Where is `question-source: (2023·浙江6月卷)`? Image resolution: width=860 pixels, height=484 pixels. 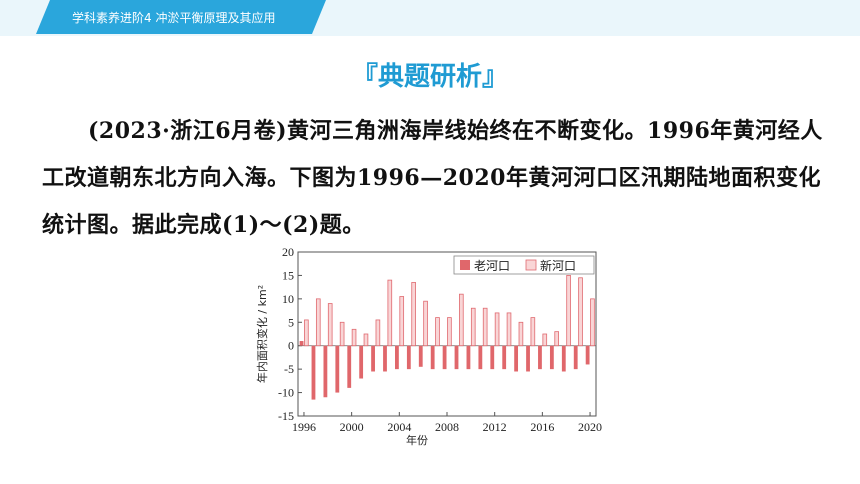 question-source: (2023·浙江6月卷) is located at coordinates (188, 131).